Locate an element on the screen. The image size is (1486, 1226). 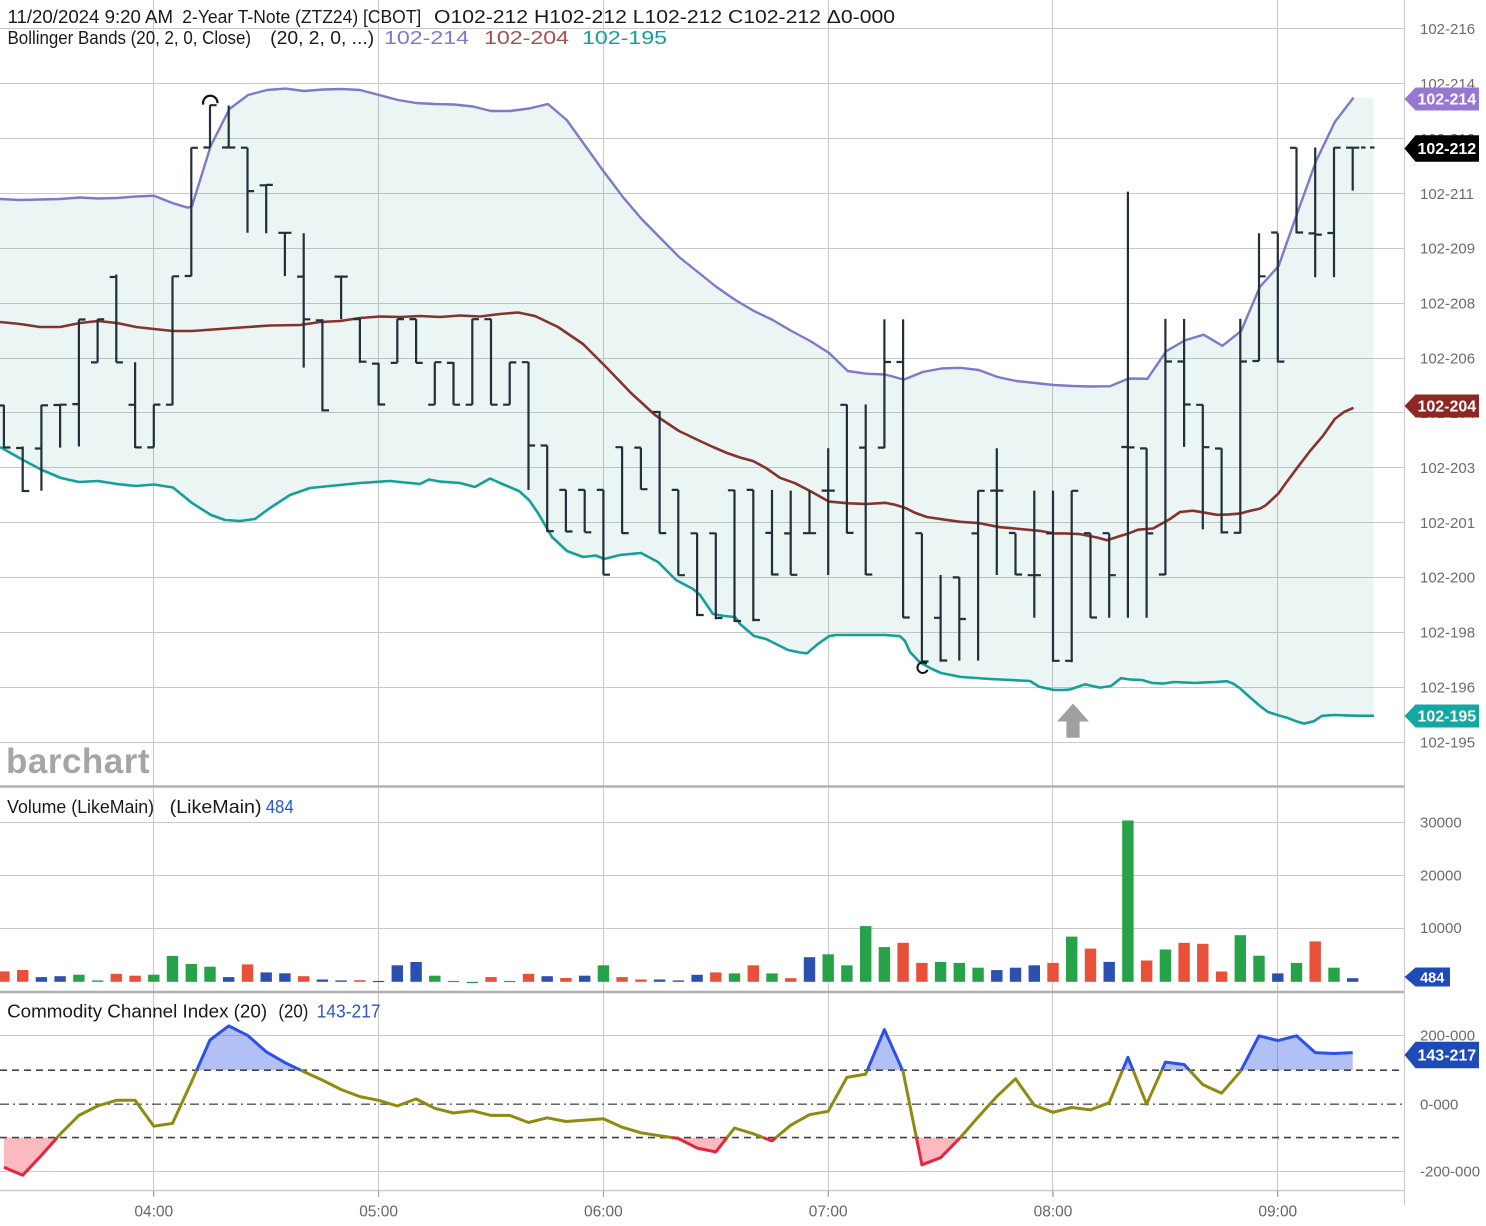
svg-text: 102-200 is located at coordinates (1447, 578).